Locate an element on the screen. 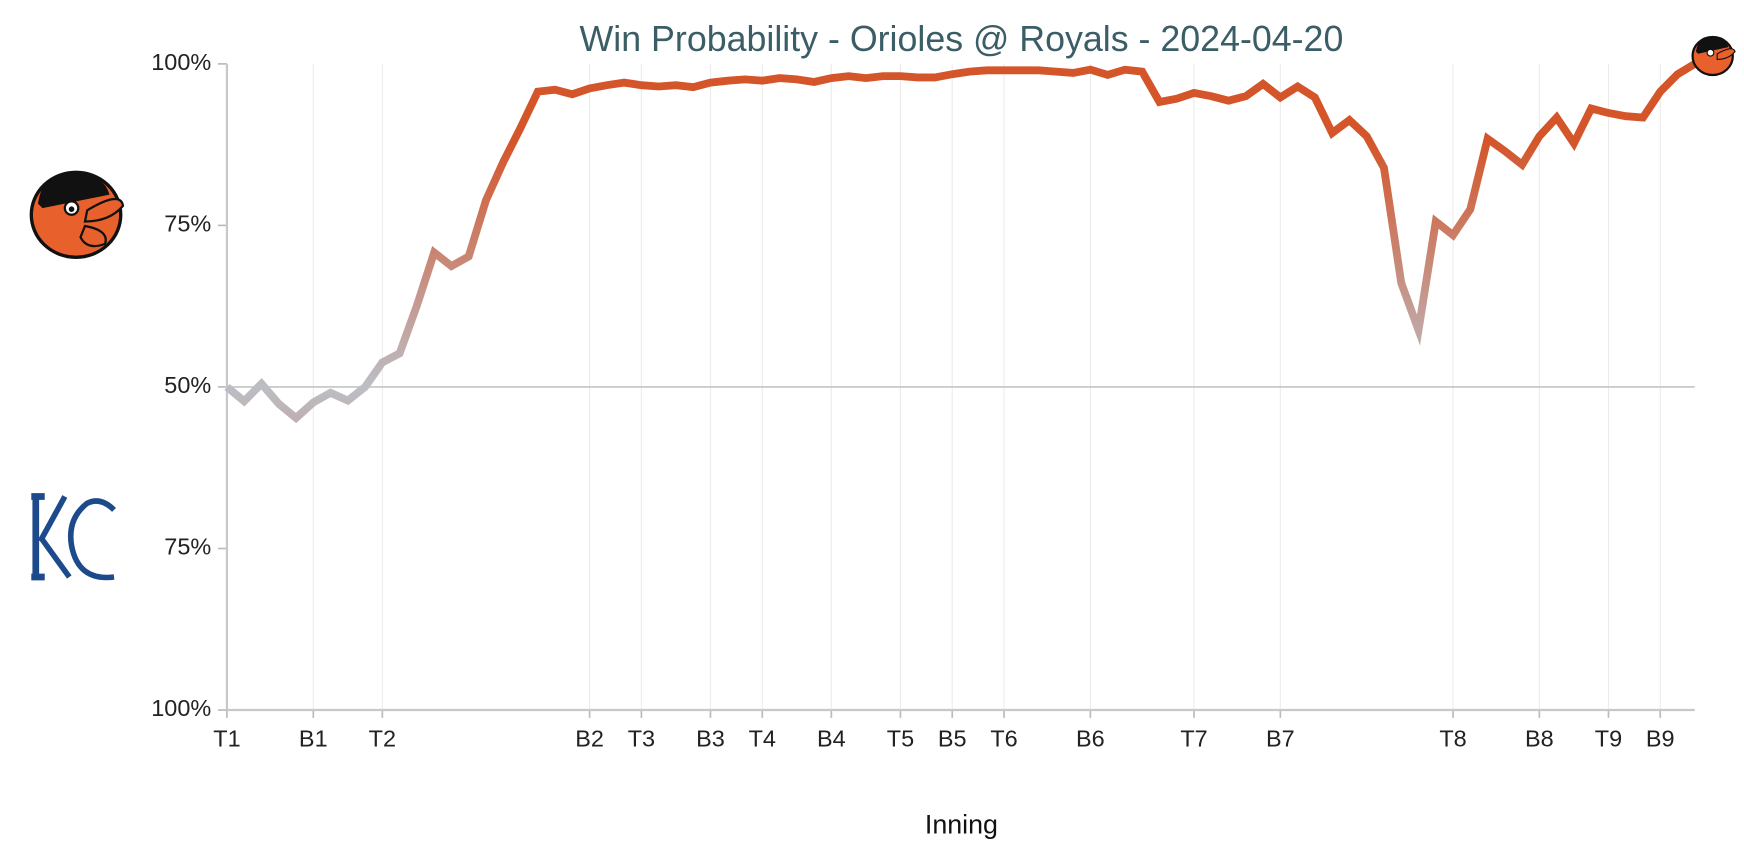 This screenshot has height=860, width=1744. royals-logo is located at coordinates (74, 537).